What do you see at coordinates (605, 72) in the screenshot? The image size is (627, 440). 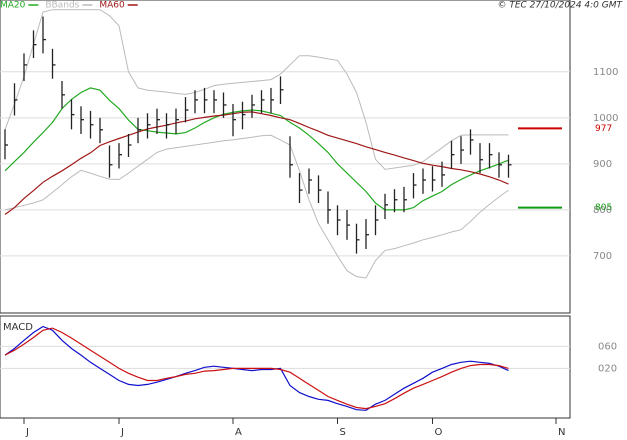 I see `y-tick-label: 1100` at bounding box center [605, 72].